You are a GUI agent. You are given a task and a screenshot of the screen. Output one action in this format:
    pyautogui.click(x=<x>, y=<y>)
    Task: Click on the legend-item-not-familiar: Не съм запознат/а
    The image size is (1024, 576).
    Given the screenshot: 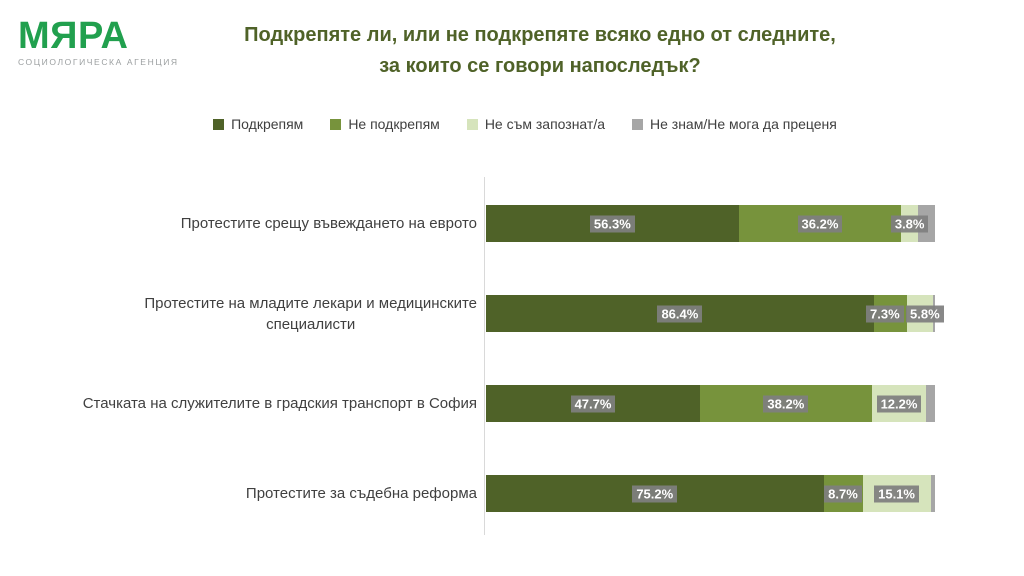 What is the action you would take?
    pyautogui.click(x=535, y=124)
    